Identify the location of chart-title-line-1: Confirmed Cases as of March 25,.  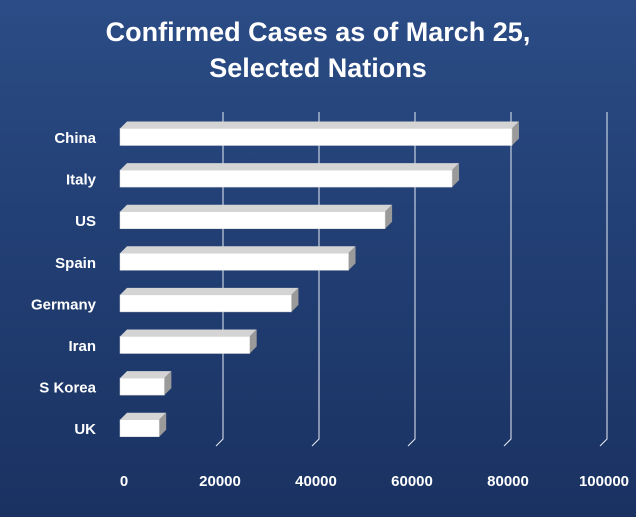
(318, 32).